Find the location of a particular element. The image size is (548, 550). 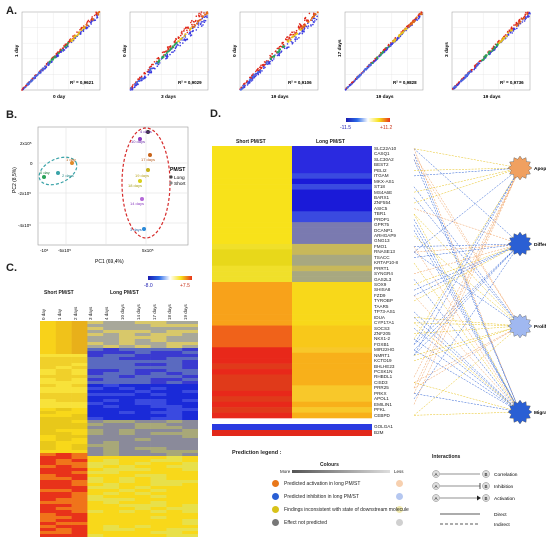

gene-label: GNG13 is located at coordinates (382, 241).